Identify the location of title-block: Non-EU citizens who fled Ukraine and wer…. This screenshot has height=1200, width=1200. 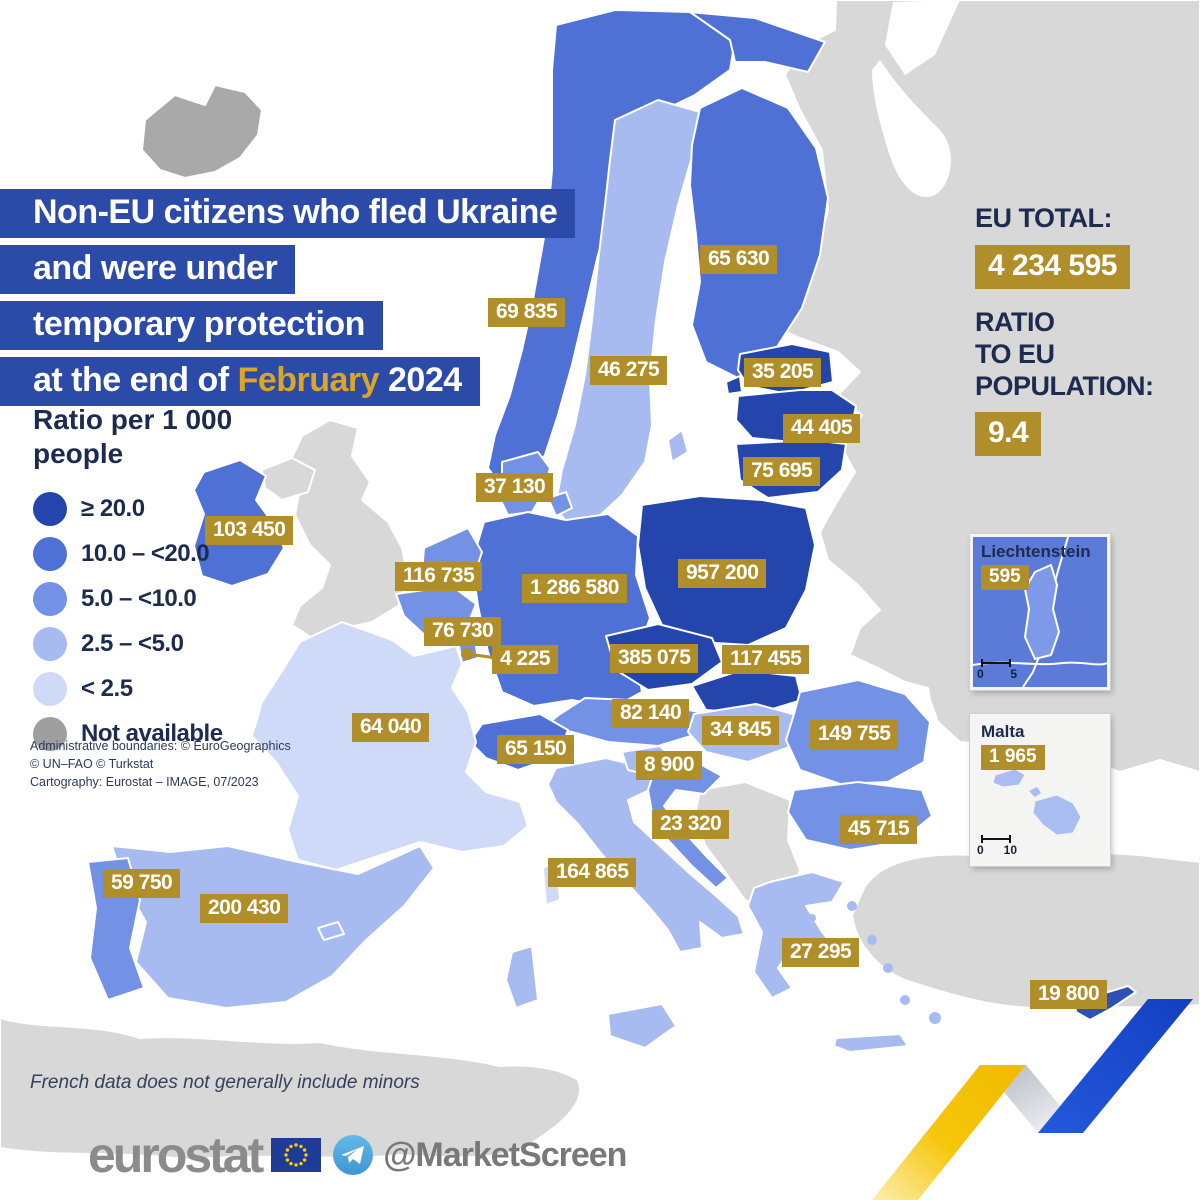
(288, 301).